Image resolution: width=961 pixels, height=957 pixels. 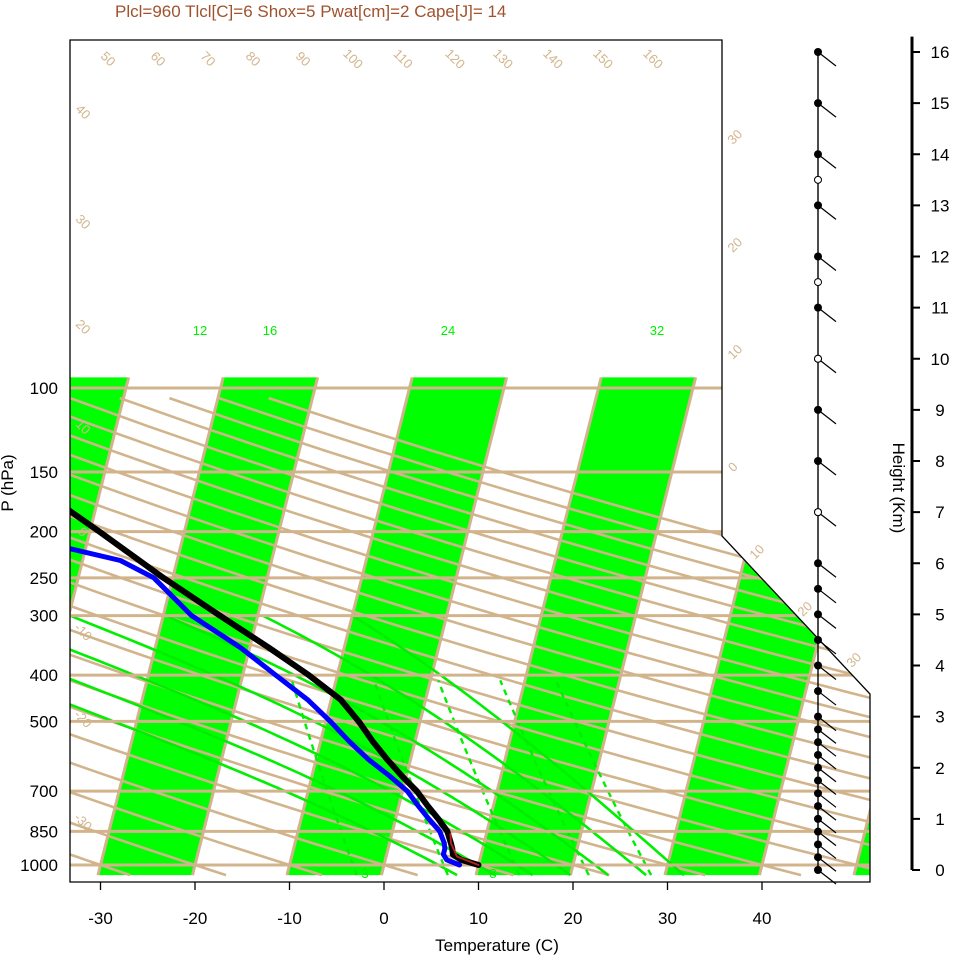 I want to click on pressure-tick-label: 300, so click(x=44, y=616).